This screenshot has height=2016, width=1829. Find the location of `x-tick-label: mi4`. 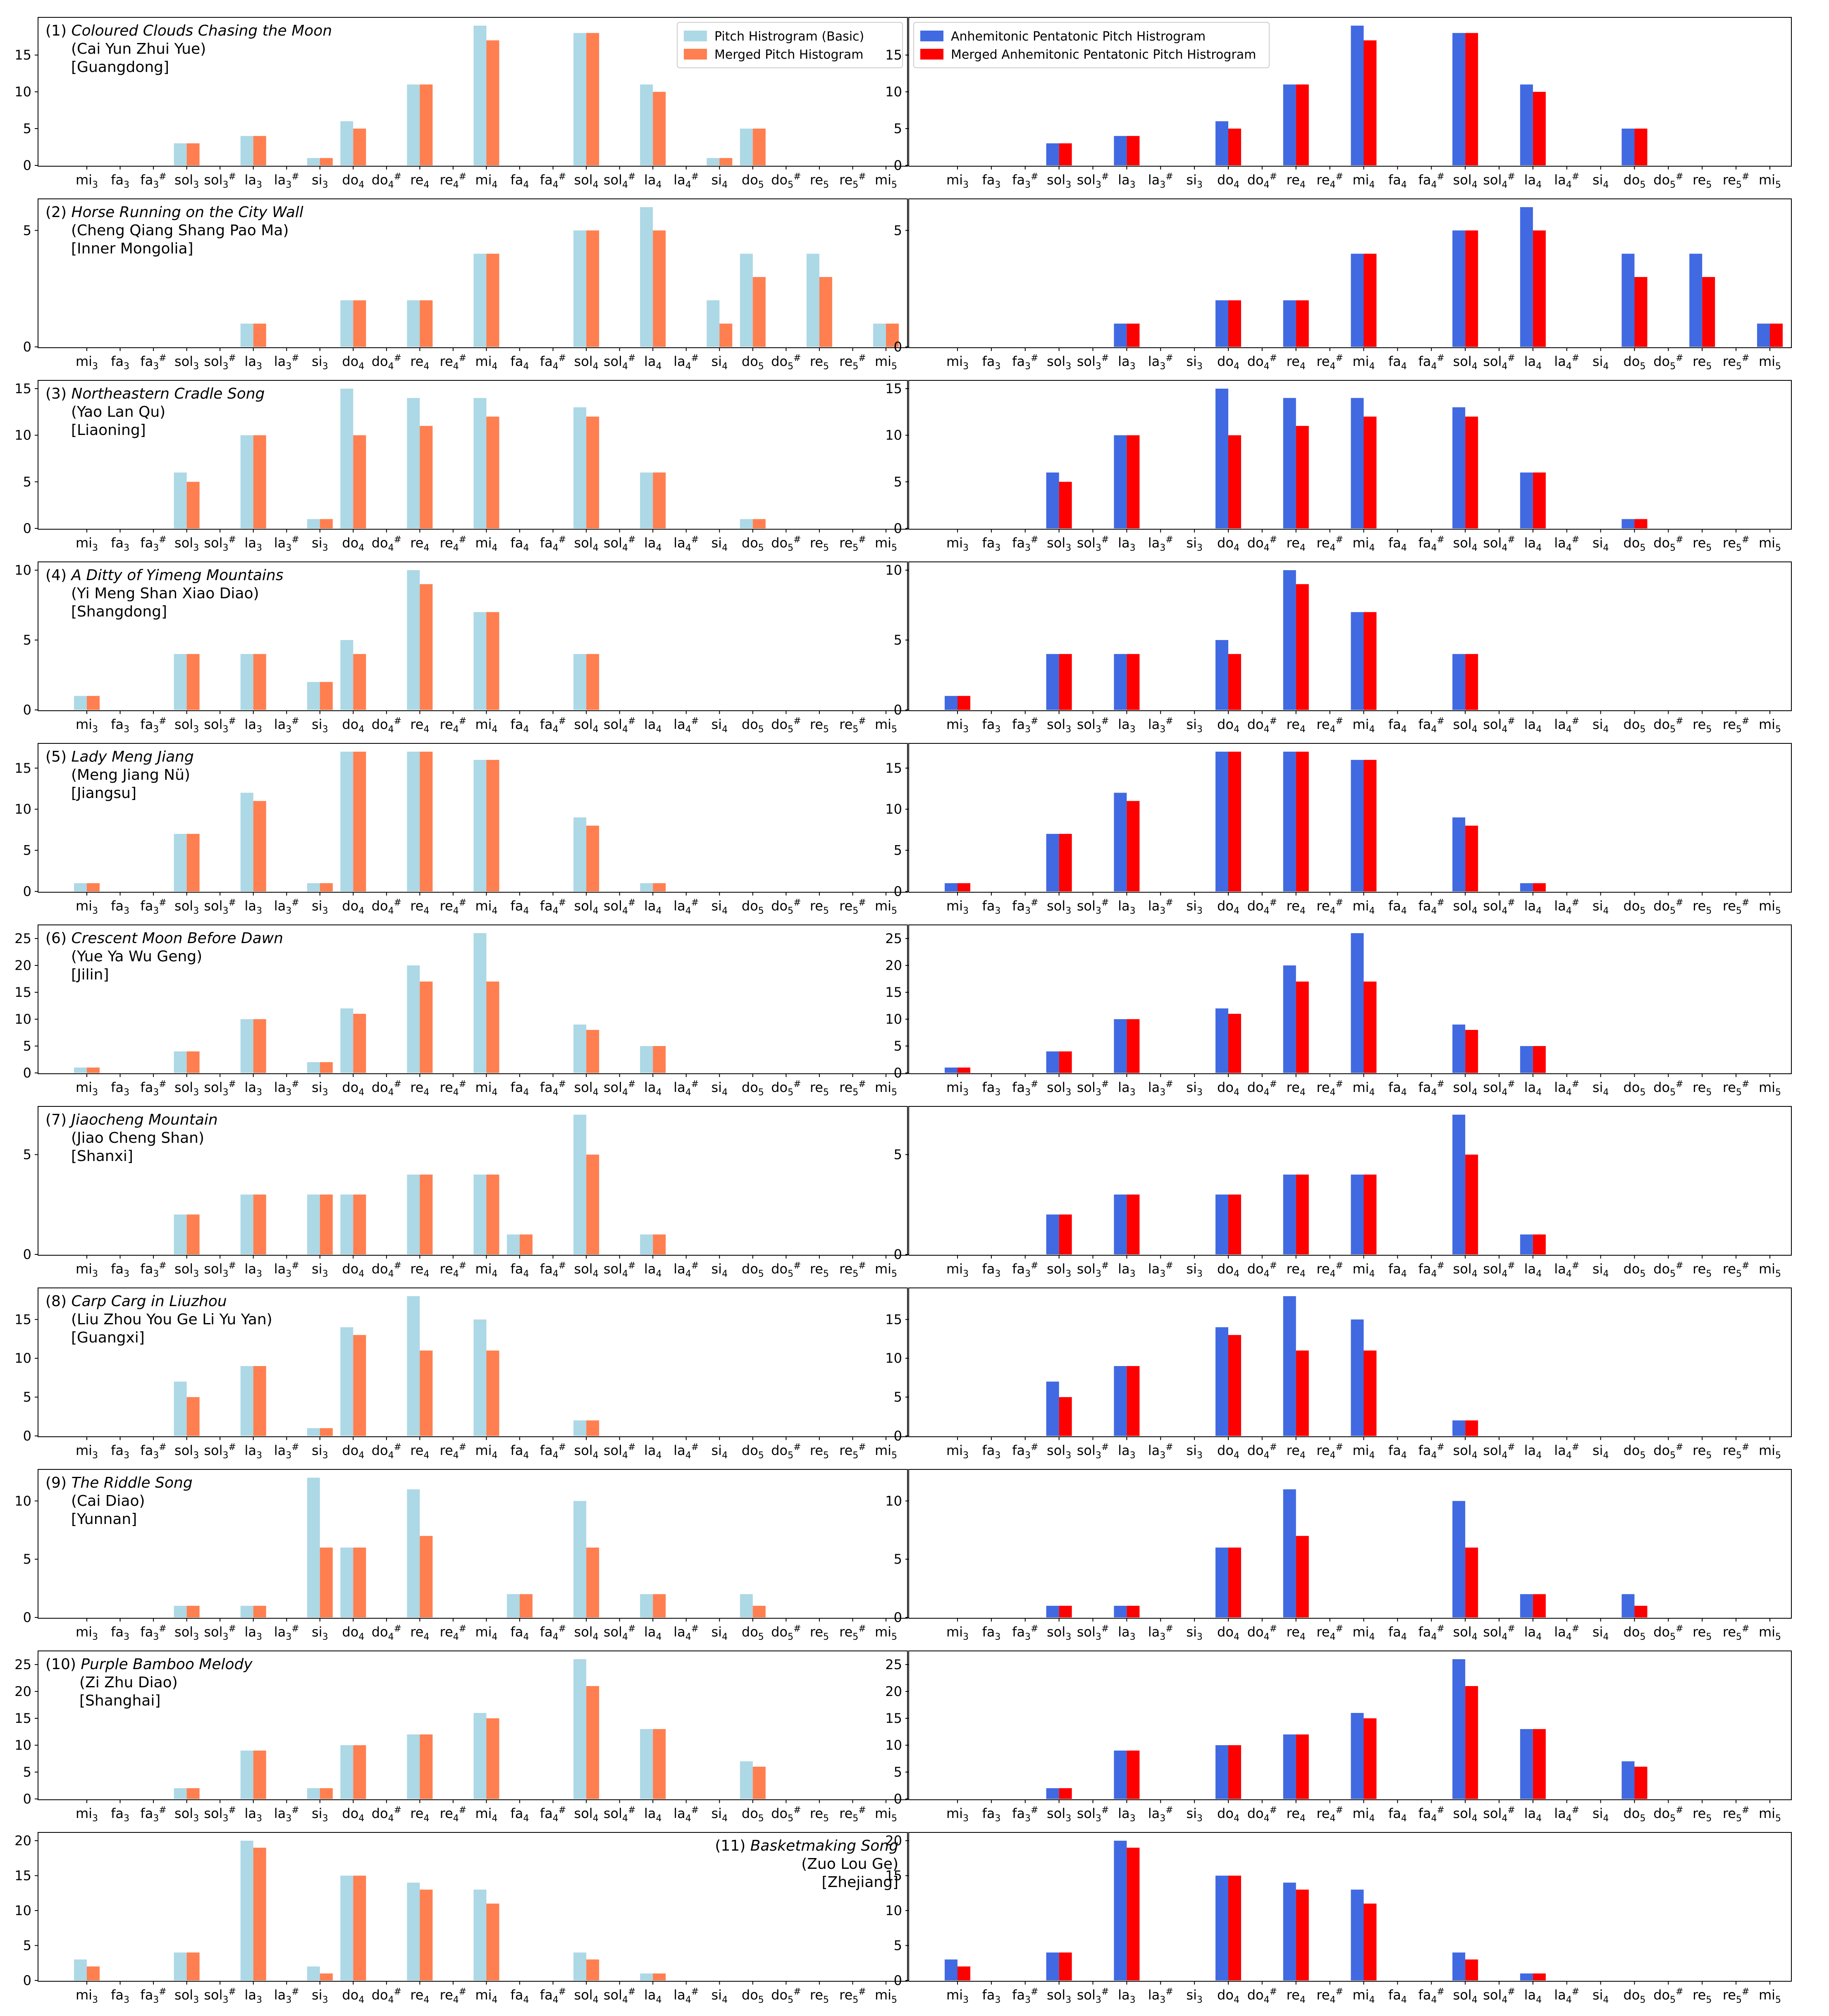

x-tick-label: mi4 is located at coordinates (1363, 907).